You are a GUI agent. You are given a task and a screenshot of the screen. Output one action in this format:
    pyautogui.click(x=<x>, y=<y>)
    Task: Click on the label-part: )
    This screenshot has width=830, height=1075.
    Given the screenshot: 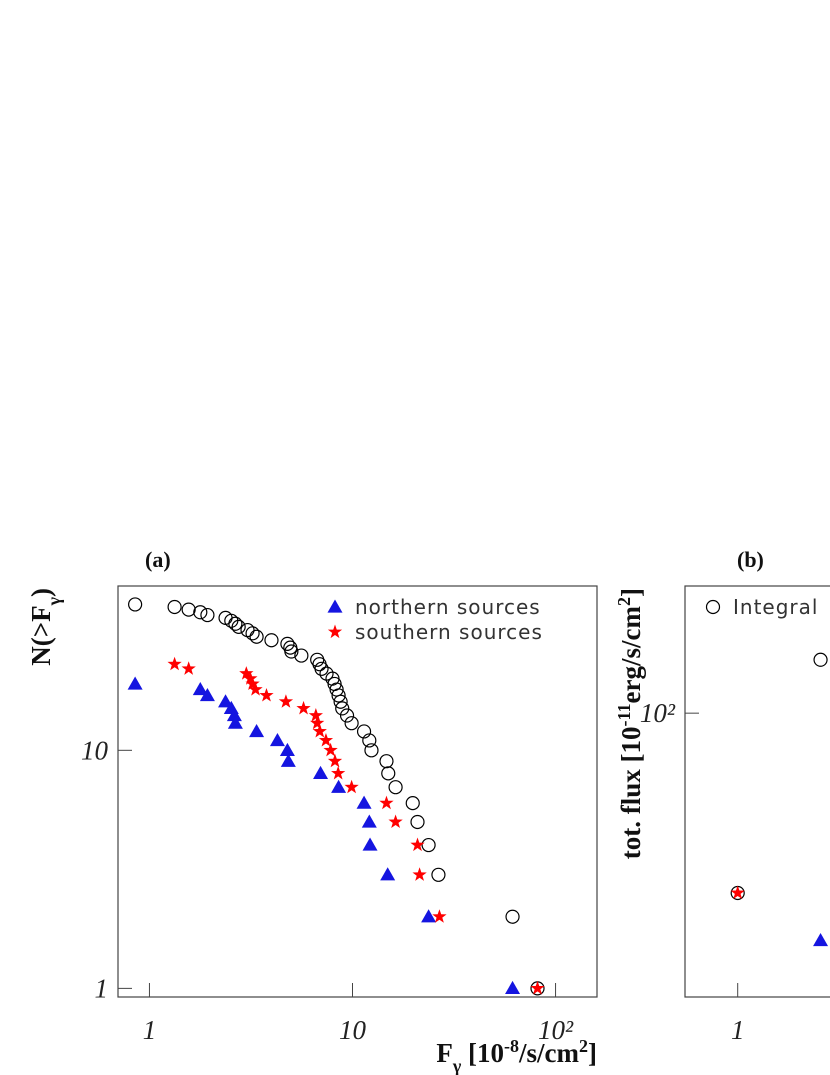 What is the action you would take?
    pyautogui.click(x=41, y=592)
    